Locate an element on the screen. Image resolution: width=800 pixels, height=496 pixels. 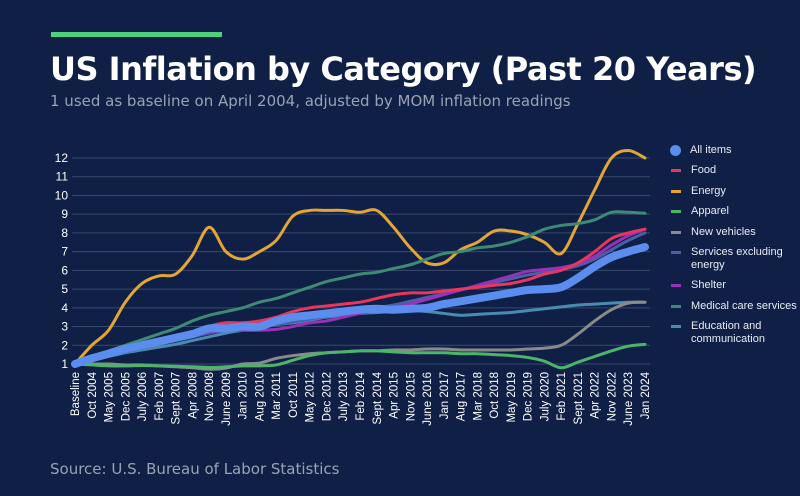
x-tick-label: Feb 2014 is located at coordinates (361, 395).